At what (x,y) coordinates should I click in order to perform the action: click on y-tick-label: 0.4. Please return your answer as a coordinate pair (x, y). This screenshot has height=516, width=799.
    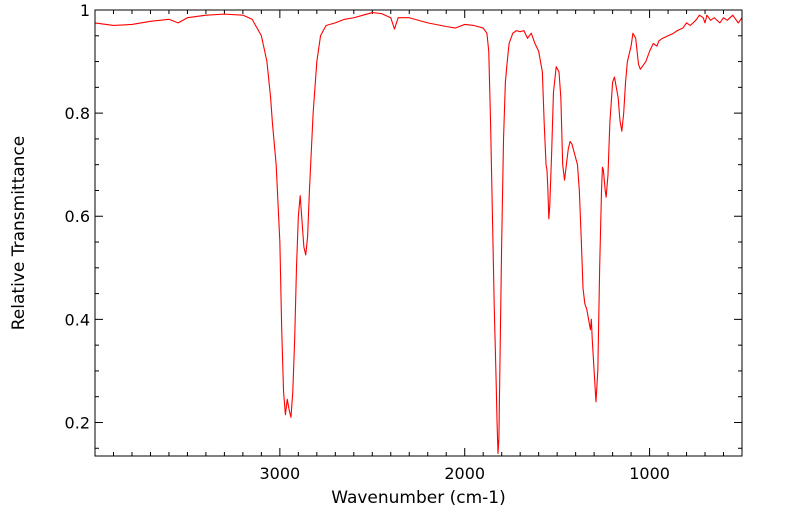
    Looking at the image, I should click on (77, 319).